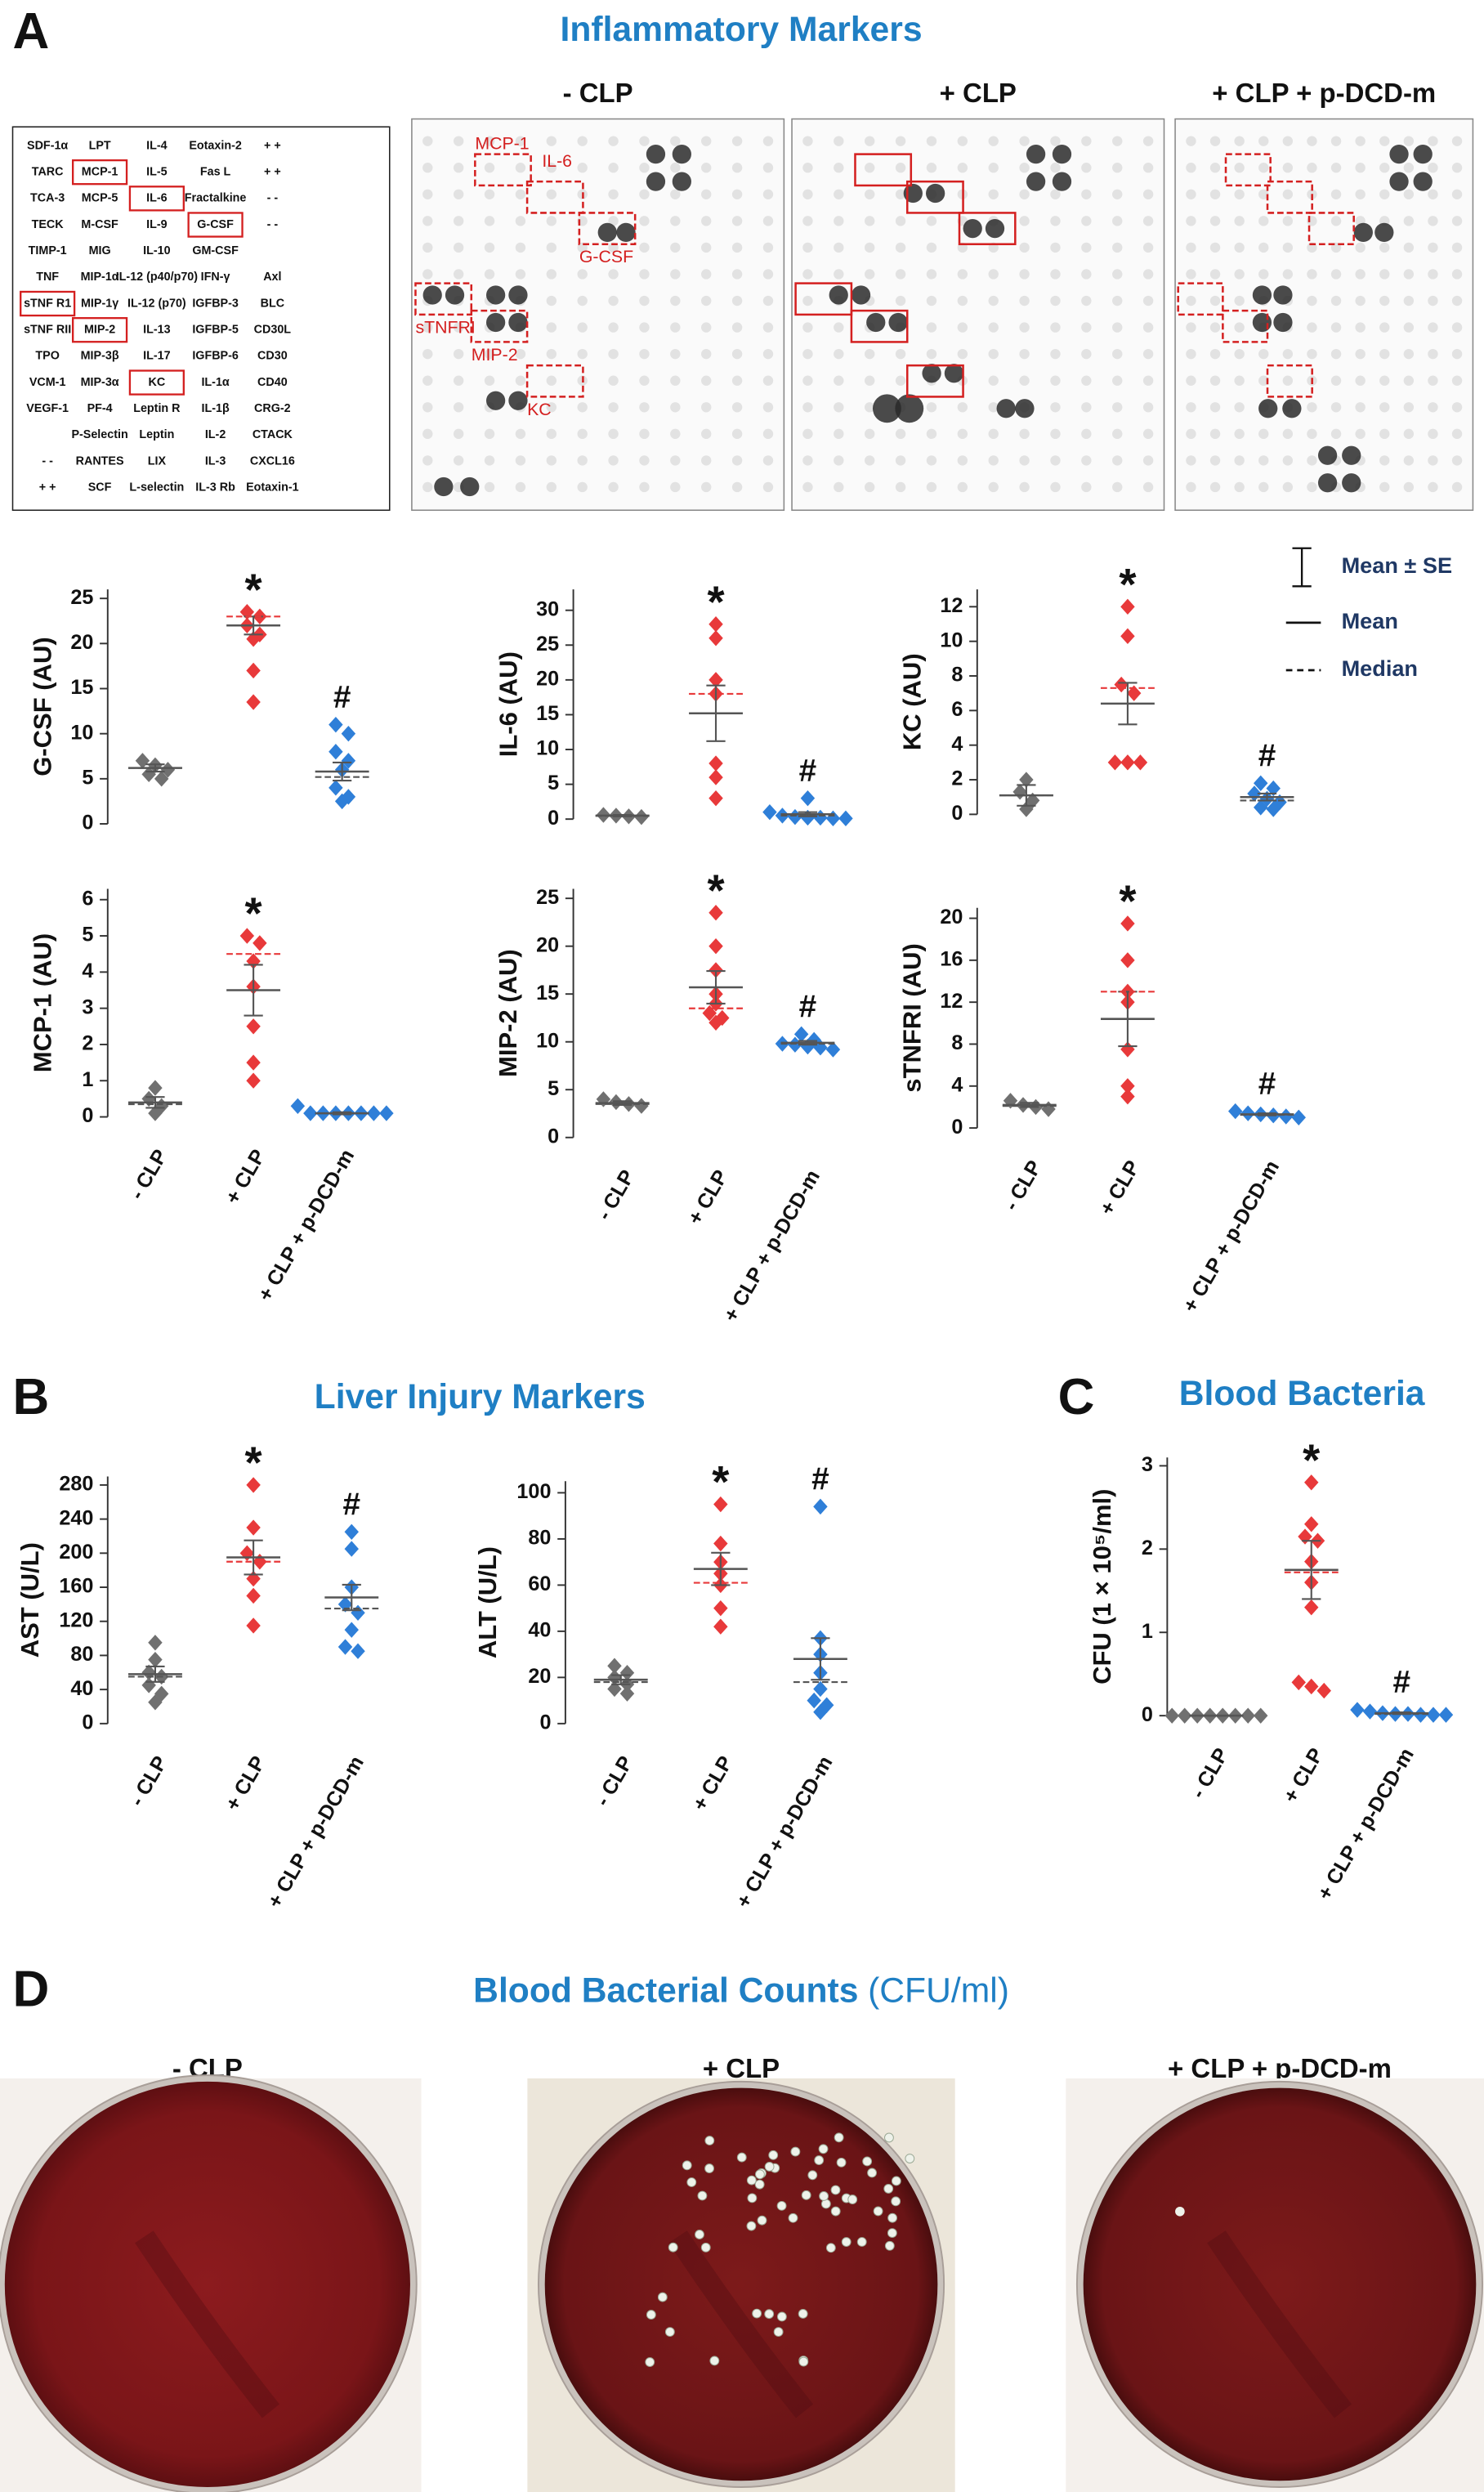  What do you see at coordinates (81, 597) in the screenshot?
I see `y-tick-label: 25` at bounding box center [81, 597].